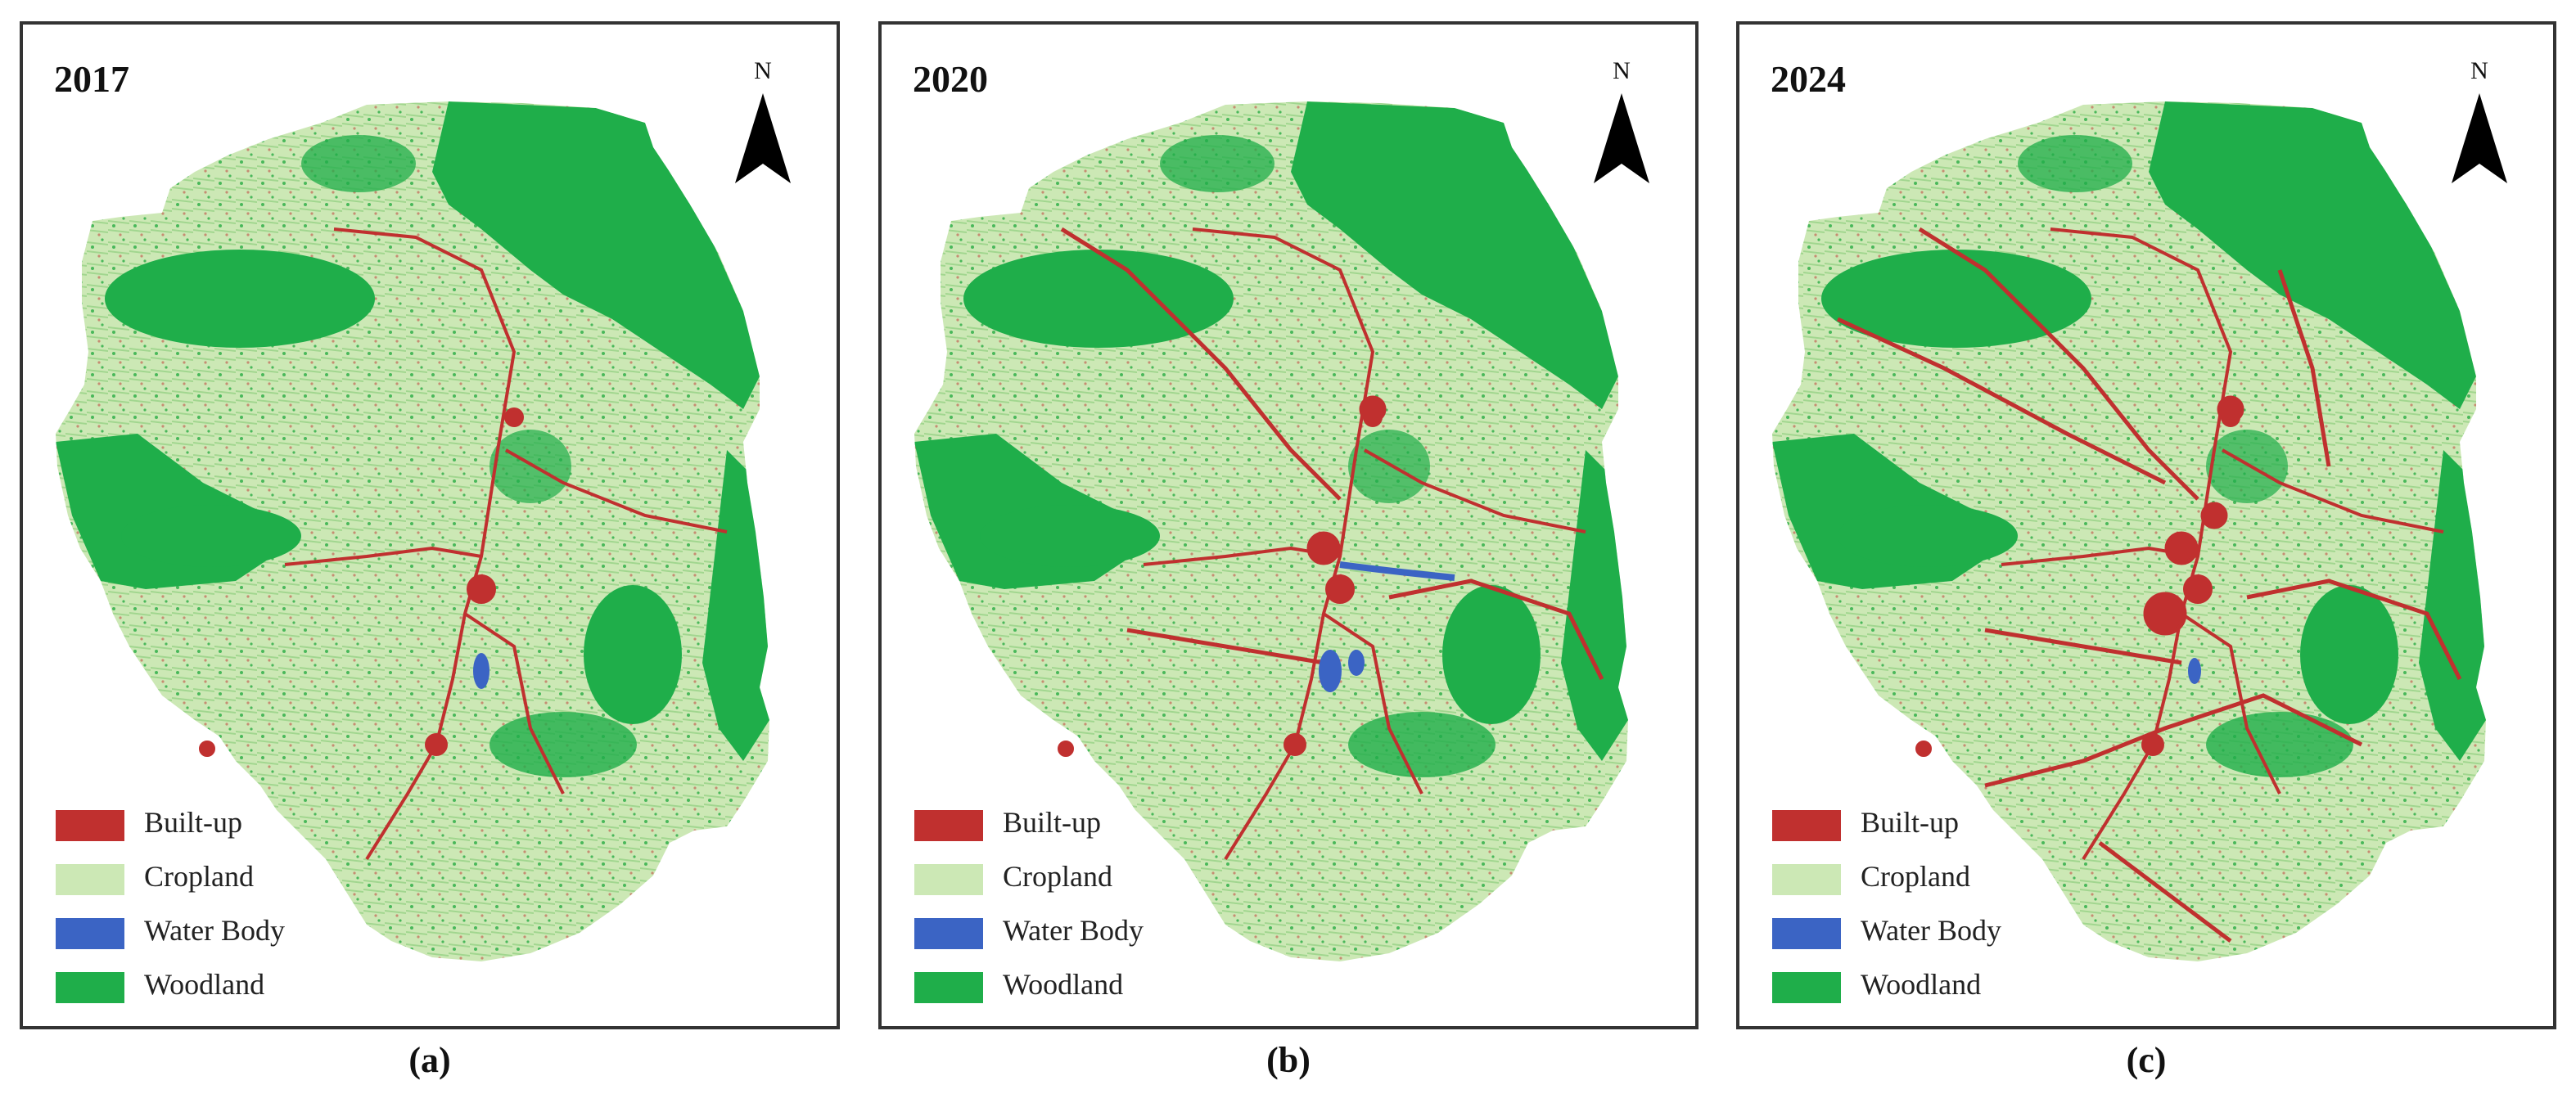  What do you see at coordinates (1808, 79) in the screenshot?
I see `panel-year-title: 2024` at bounding box center [1808, 79].